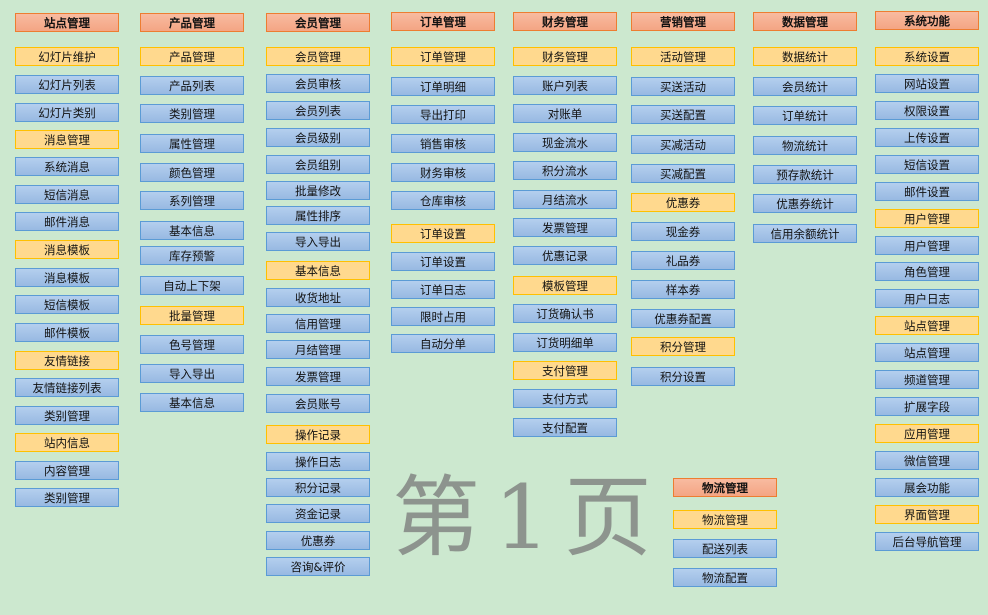 The width and height of the screenshot is (988, 615). What do you see at coordinates (318, 461) in the screenshot?
I see `function-item: 操作日志` at bounding box center [318, 461].